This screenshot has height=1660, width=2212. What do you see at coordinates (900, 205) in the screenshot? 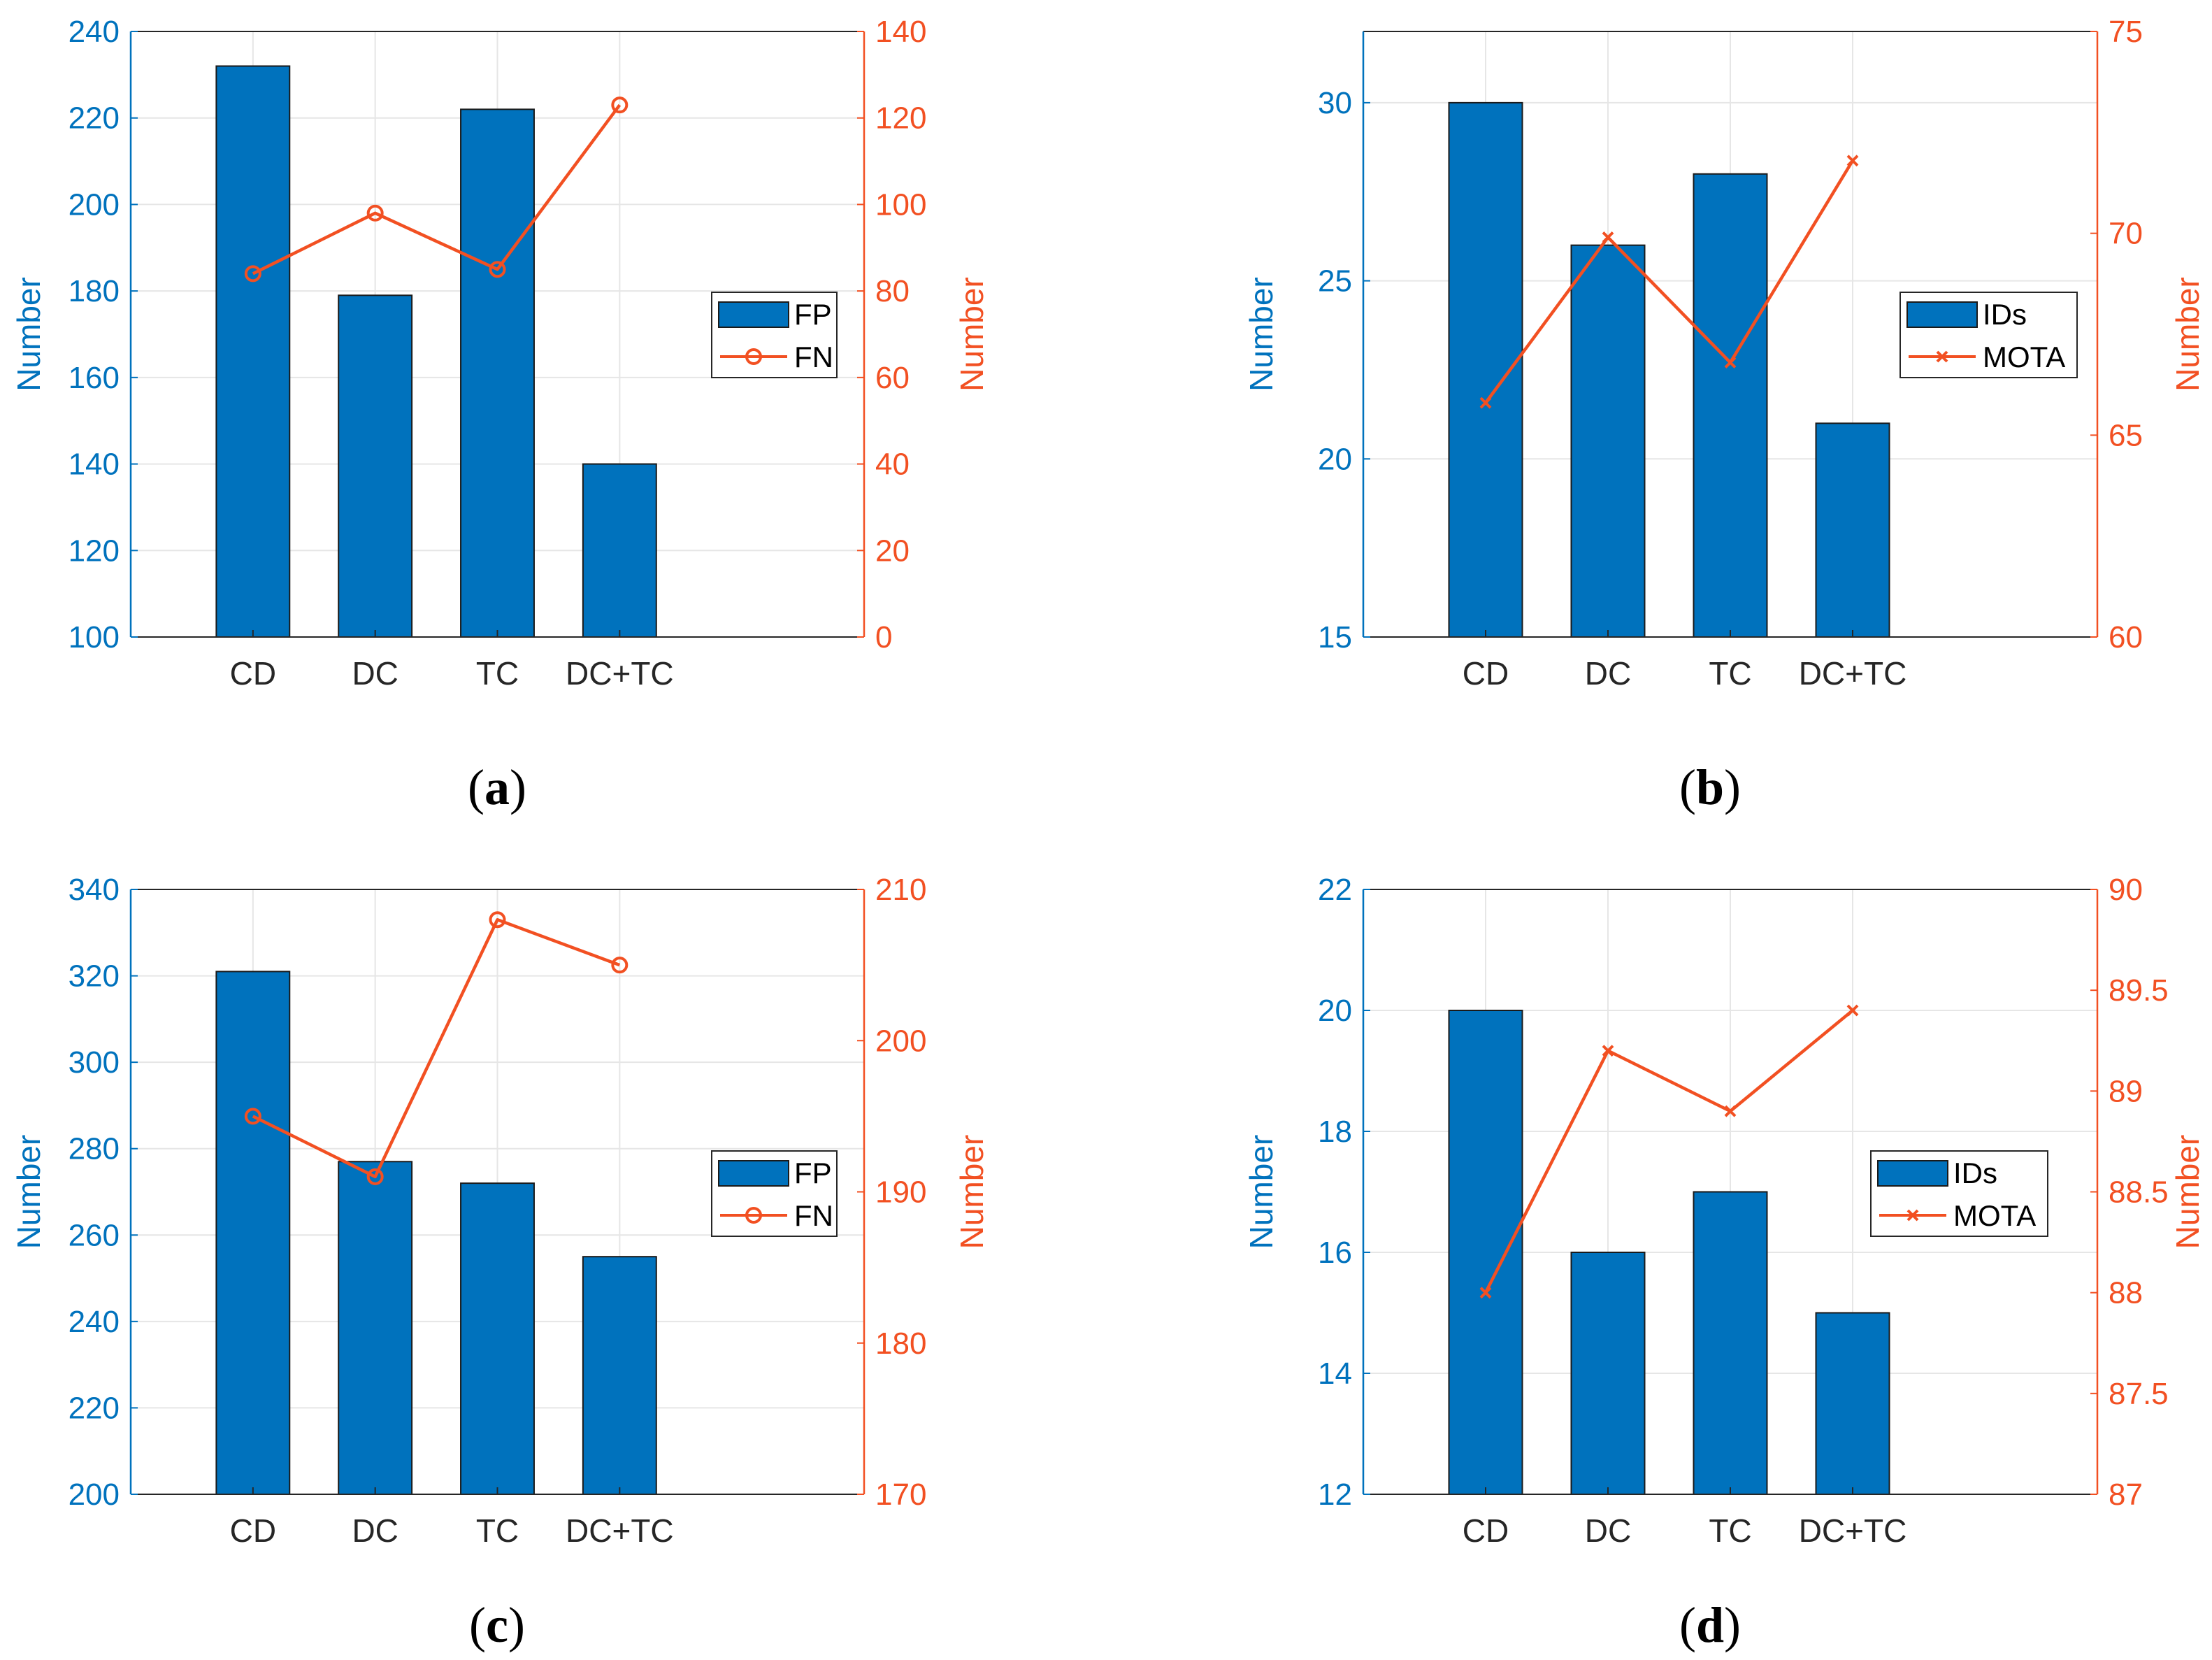
I see `right-tick-label: 100` at bounding box center [900, 205].